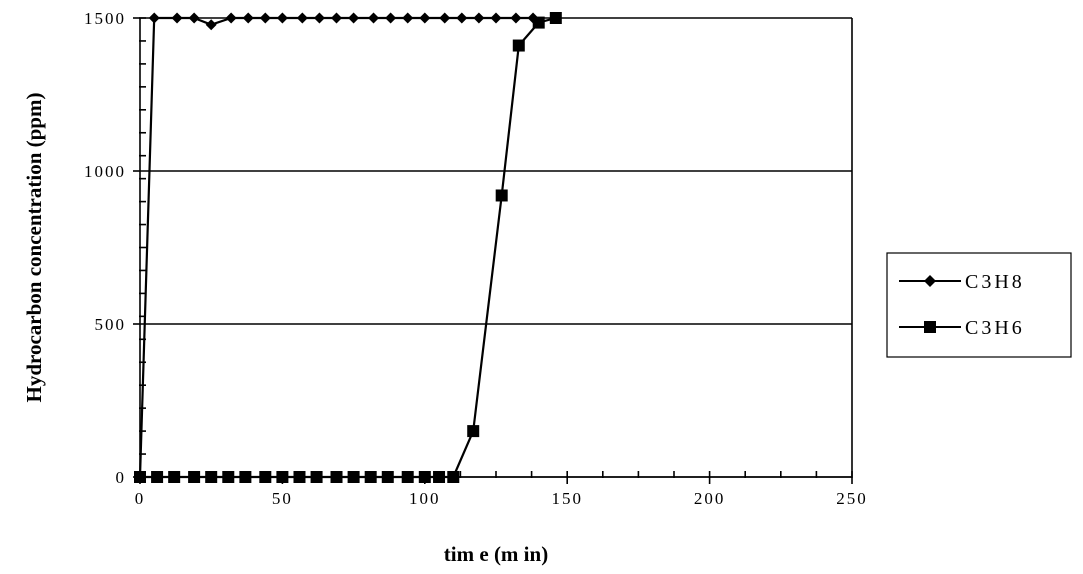 The image size is (1083, 574). I want to click on x-tick-label-100: 100, so click(425, 498).